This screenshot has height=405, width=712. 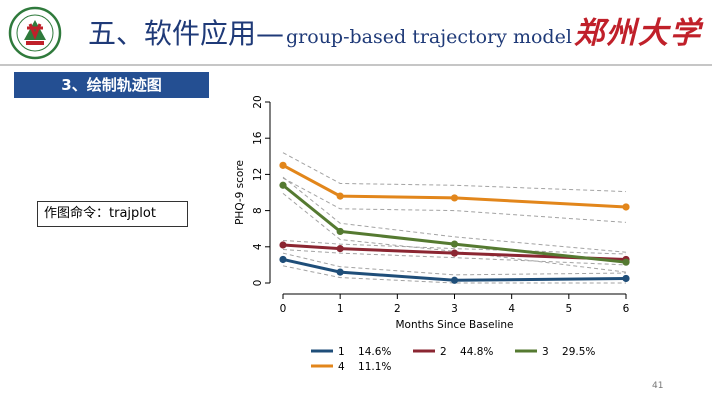 What do you see at coordinates (364, 352) in the screenshot?
I see `legend-label-1: 1 14.6%` at bounding box center [364, 352].